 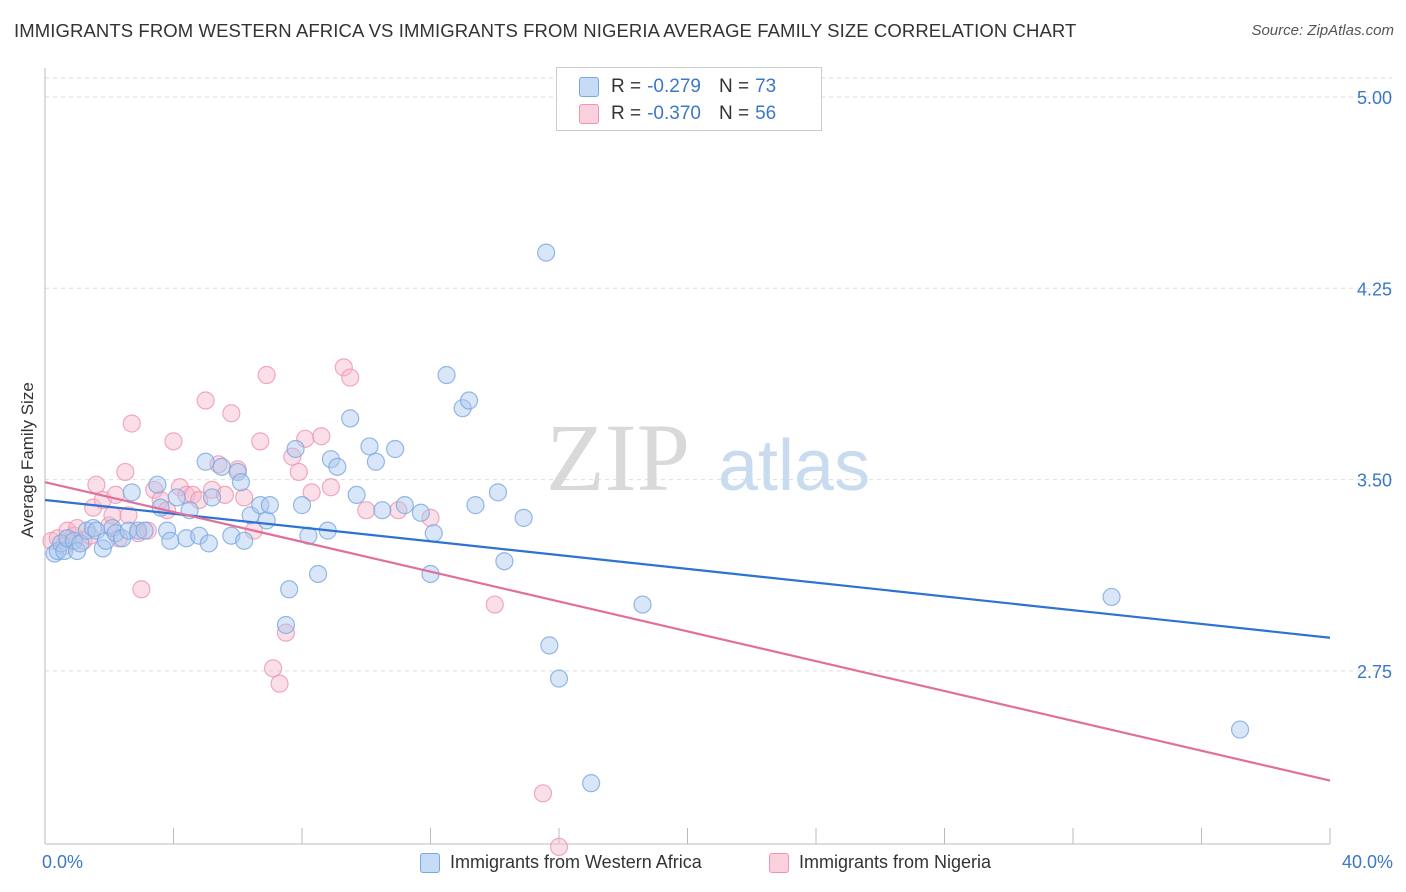 What do you see at coordinates (674, 86) in the screenshot?
I see `legend-r-value: -0.279` at bounding box center [674, 86].